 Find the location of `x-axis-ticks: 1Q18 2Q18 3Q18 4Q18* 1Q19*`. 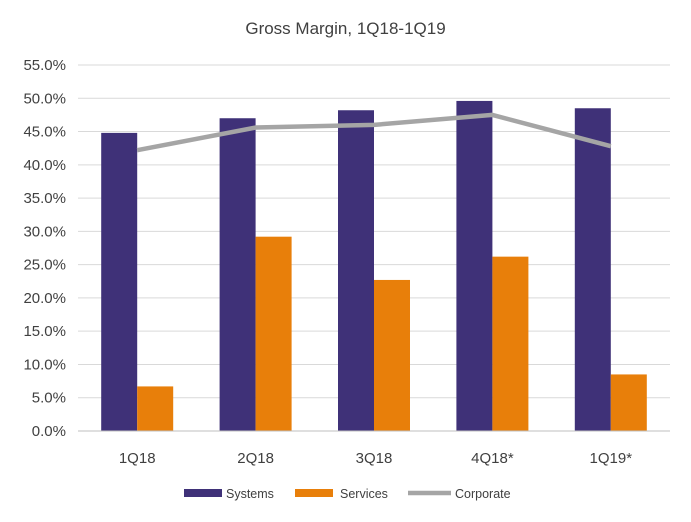

x-axis-ticks: 1Q18 2Q18 3Q18 4Q18* 1Q19* is located at coordinates (375, 458).